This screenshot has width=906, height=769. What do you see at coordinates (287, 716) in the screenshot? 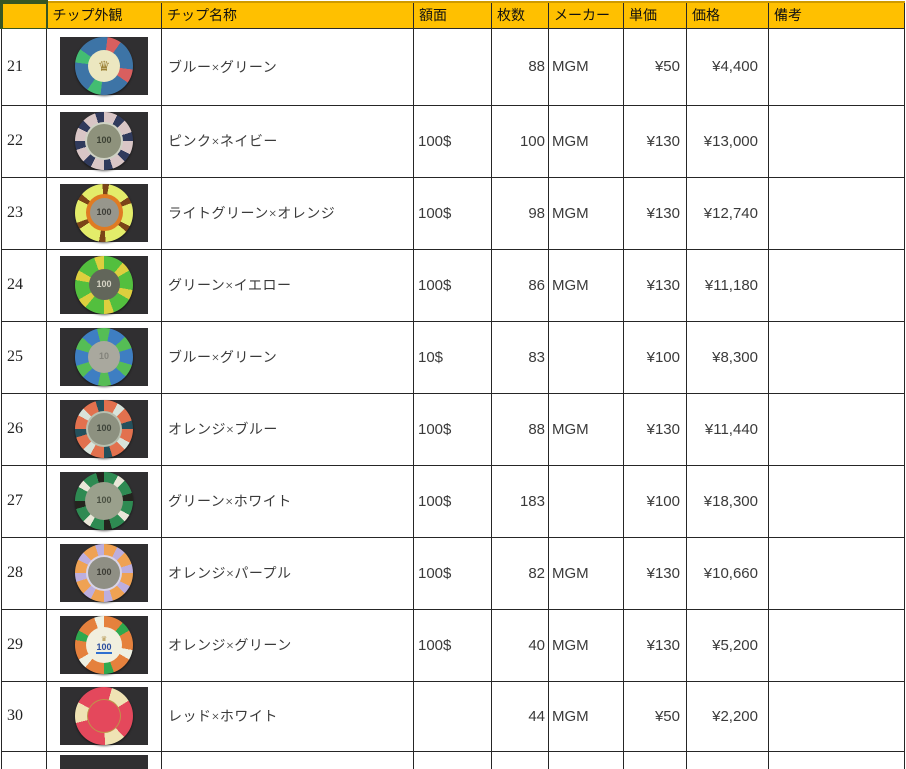
I see `chip-name-cell: レッド×ホワイト` at bounding box center [287, 716].